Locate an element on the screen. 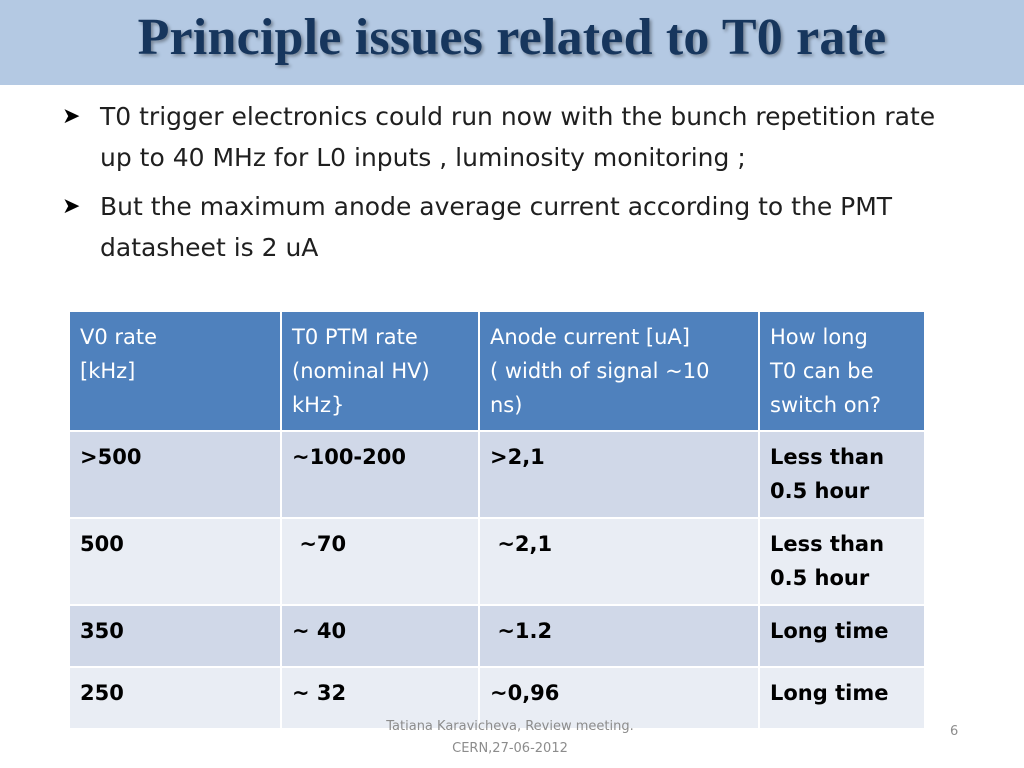 This screenshot has height=768, width=1024. cell-t0-ptm-rate: ~100-200 is located at coordinates (380, 474).